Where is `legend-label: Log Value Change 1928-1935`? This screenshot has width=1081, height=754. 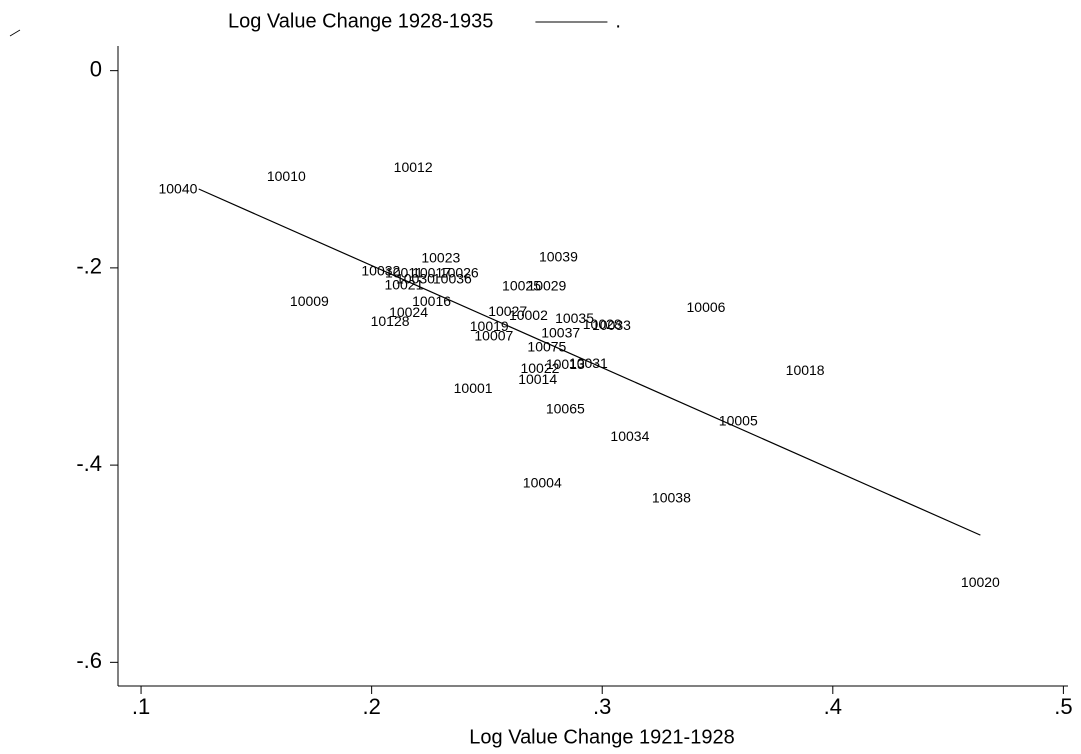 legend-label: Log Value Change 1928-1935 is located at coordinates (360, 21).